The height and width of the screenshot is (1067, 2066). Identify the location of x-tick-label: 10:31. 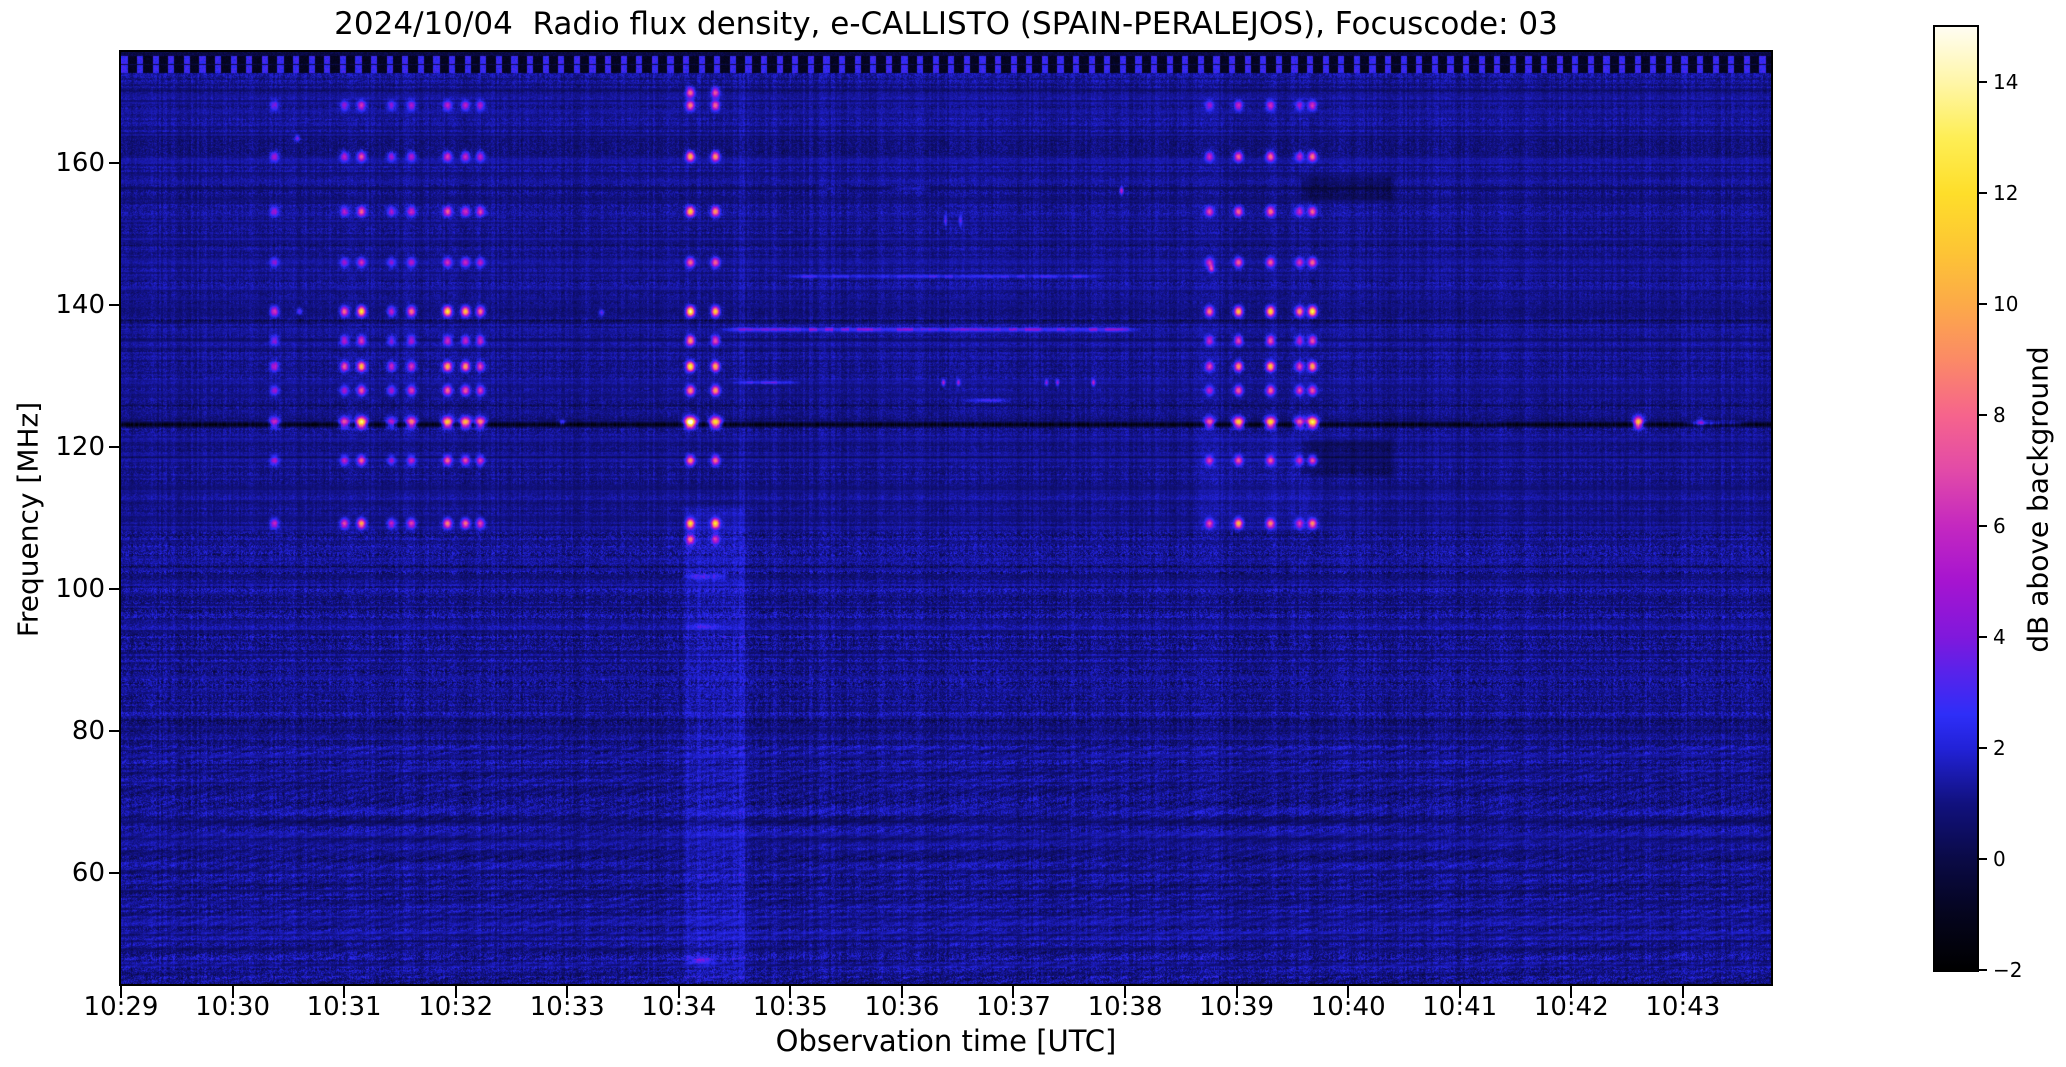
(344, 1007).